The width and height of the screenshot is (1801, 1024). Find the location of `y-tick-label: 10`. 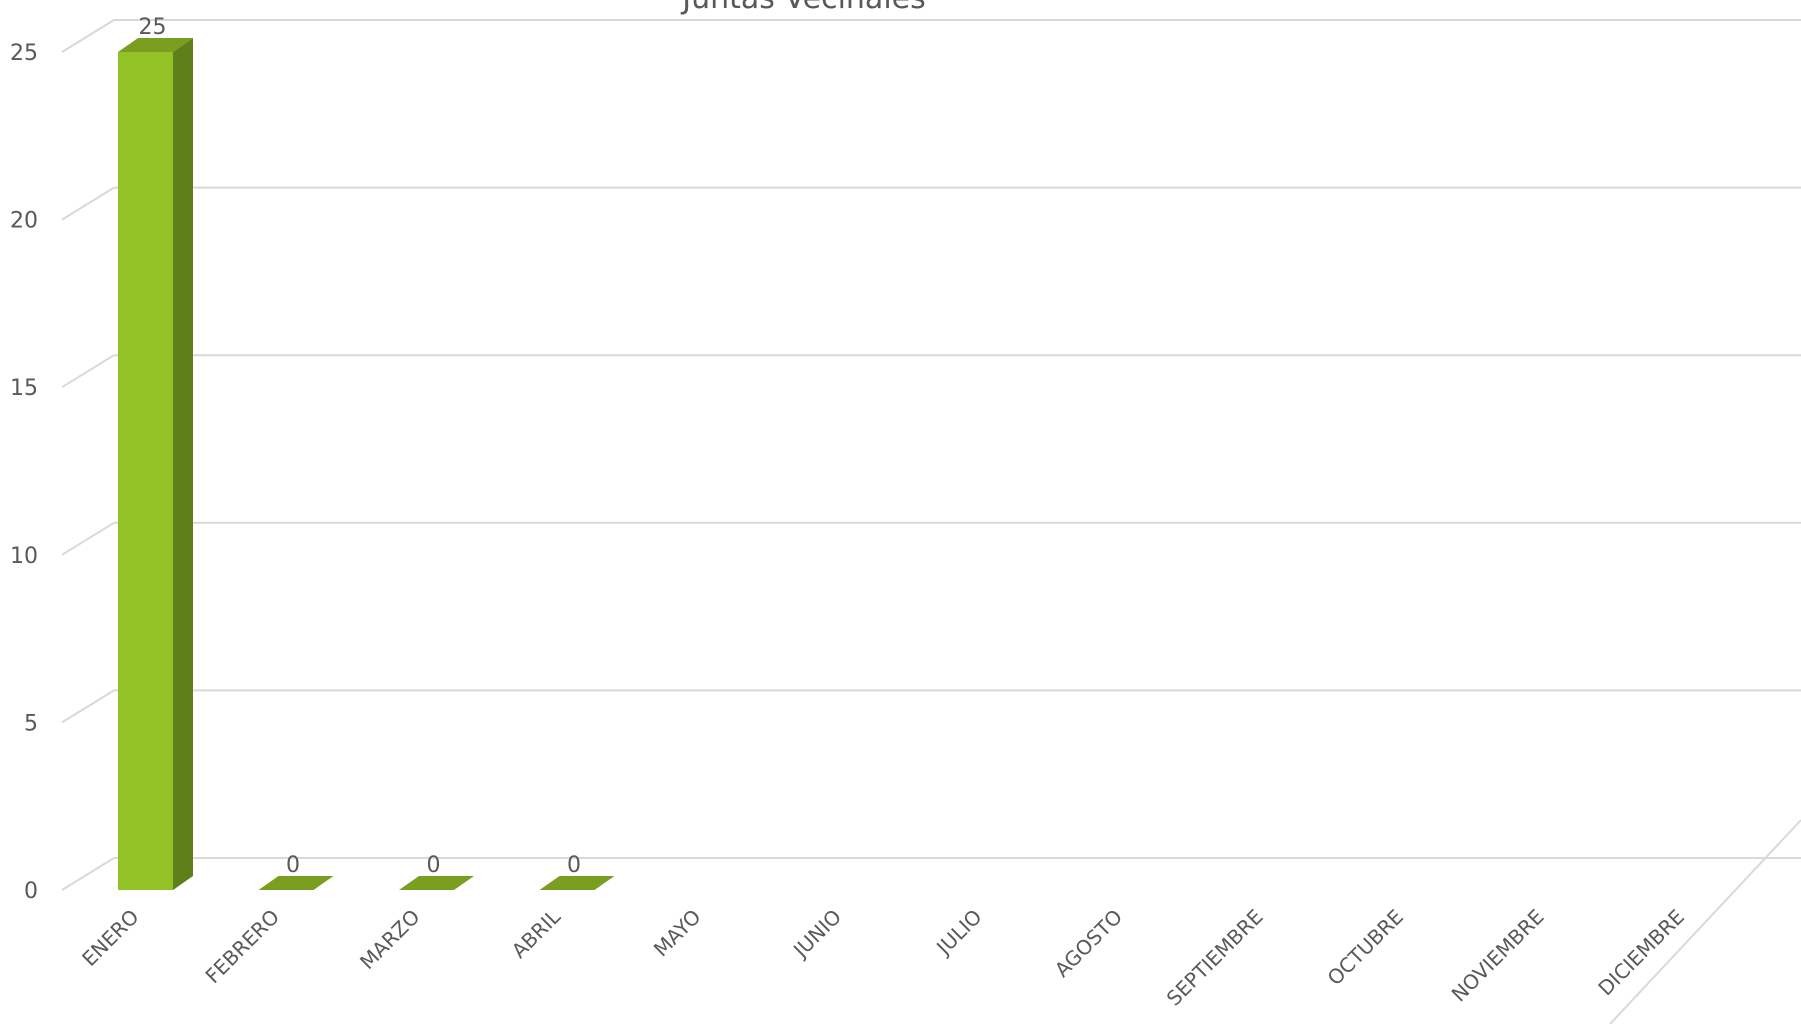

y-tick-label: 10 is located at coordinates (24, 556).